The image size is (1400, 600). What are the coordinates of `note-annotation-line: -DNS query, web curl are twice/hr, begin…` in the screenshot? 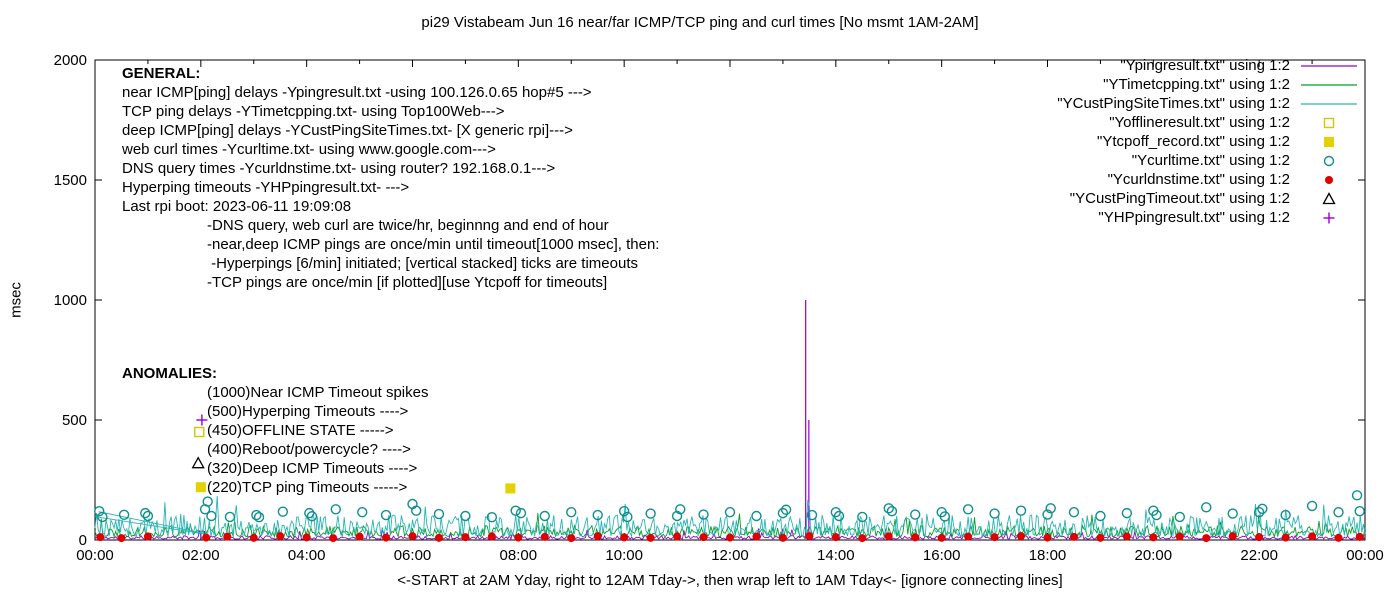 It's located at (408, 225).